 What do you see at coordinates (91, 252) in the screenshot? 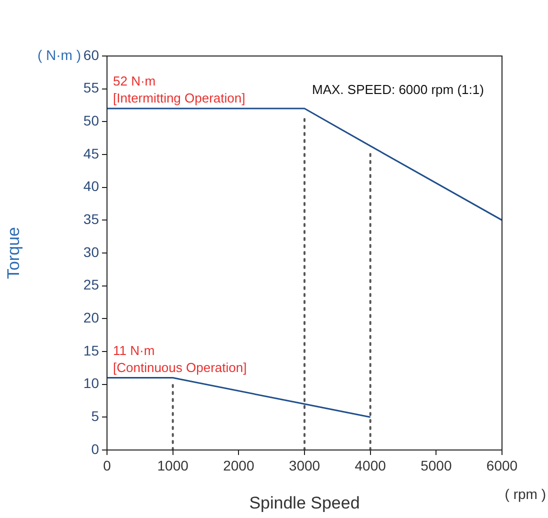
I see `y-tick-label: 30` at bounding box center [91, 252].